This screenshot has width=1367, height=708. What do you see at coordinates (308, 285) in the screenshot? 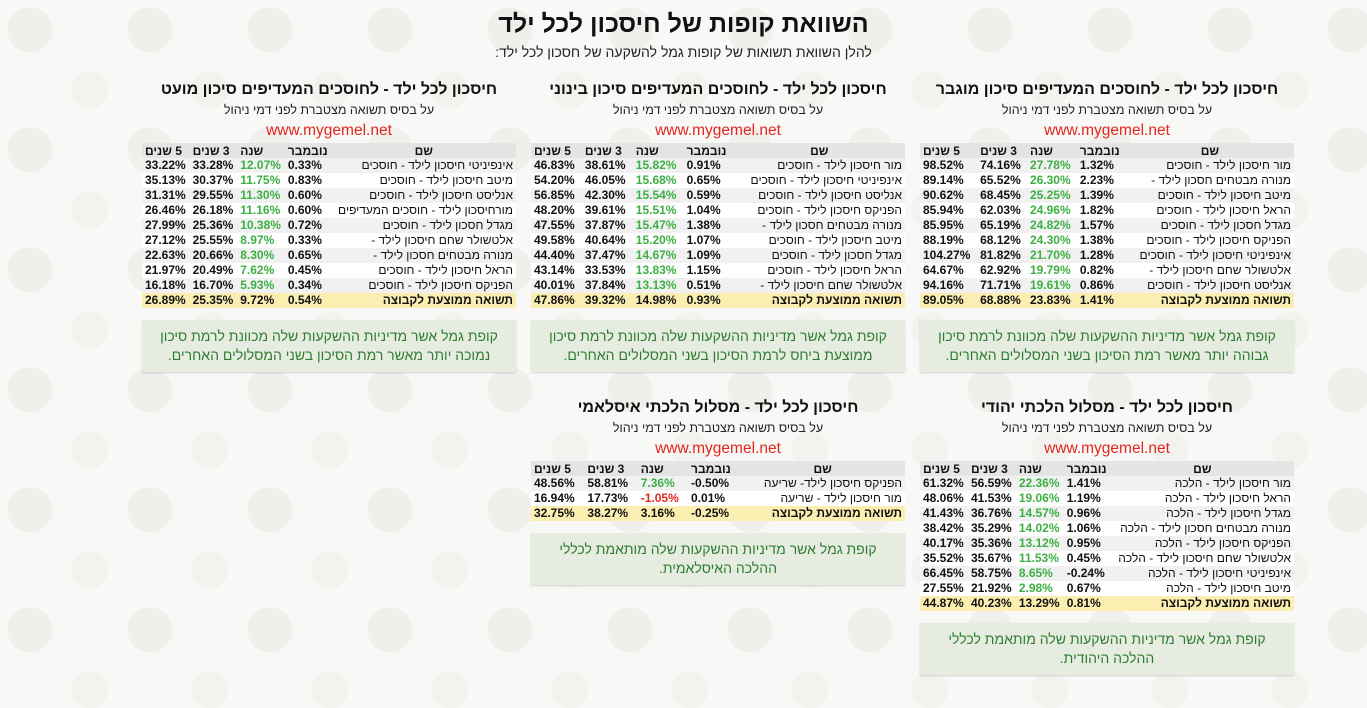
I see `return-value: 0.34%` at bounding box center [308, 285].